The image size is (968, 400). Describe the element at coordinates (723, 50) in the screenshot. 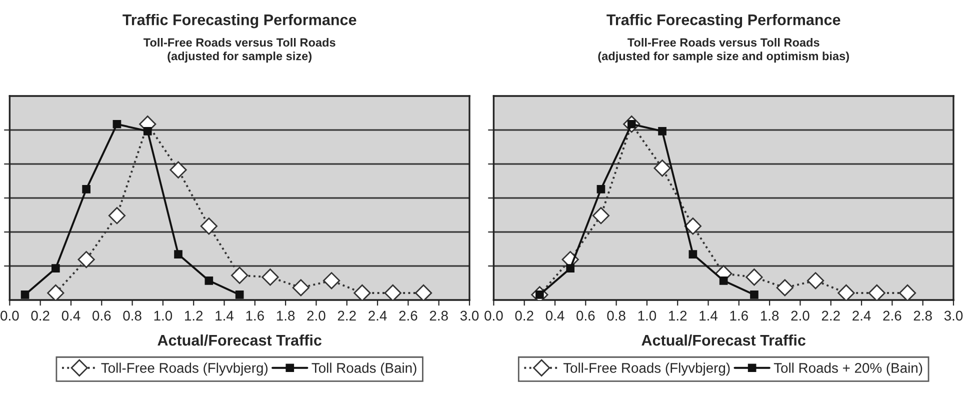

I see `chart-subtitle: Toll-Free Roads versus Toll Roads (adjusted for sample size and optimism bias)` at that location.